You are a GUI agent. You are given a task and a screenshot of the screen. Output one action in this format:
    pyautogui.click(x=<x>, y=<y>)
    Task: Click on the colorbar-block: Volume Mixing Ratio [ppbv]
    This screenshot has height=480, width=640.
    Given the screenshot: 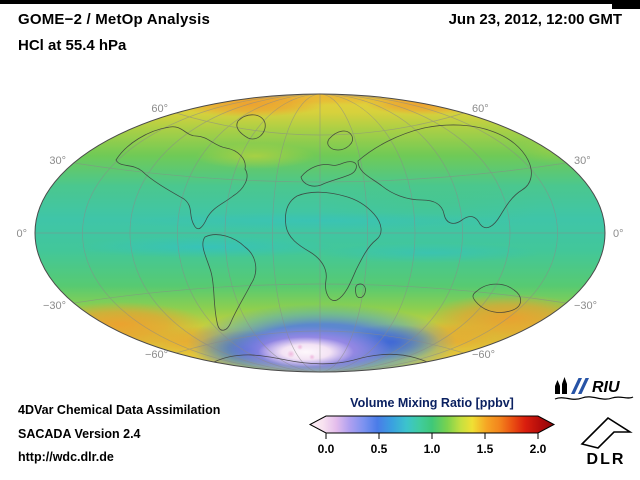 What is the action you would take?
    pyautogui.click(x=432, y=431)
    